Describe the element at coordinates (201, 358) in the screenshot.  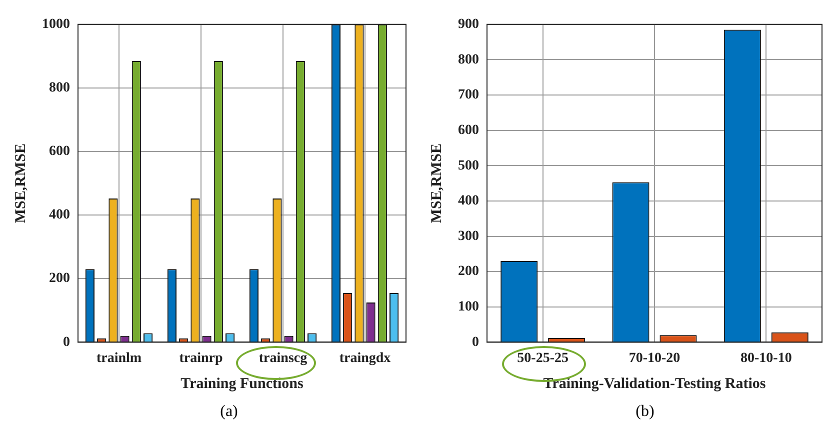
I see `x-tick-label: trainrp` at that location.